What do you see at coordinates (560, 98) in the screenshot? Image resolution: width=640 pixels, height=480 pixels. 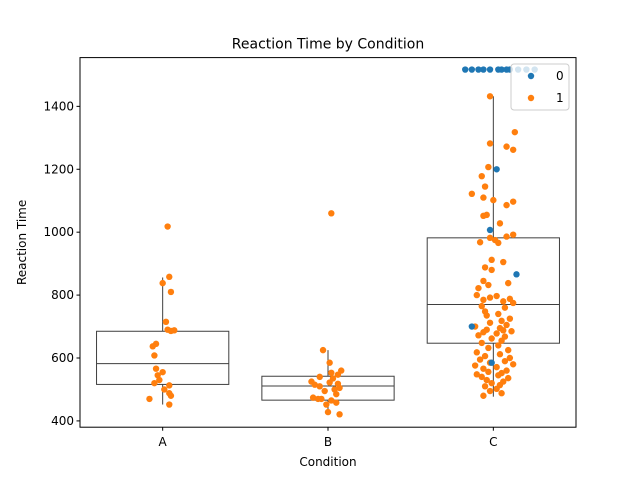 I see `legend-label: 1` at bounding box center [560, 98].